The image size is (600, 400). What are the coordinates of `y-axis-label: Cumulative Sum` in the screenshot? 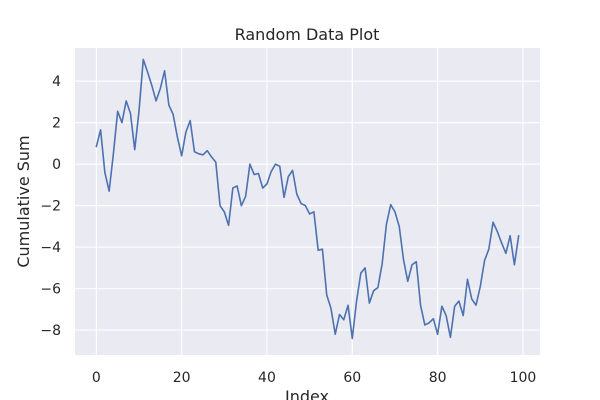 It's located at (23, 201).